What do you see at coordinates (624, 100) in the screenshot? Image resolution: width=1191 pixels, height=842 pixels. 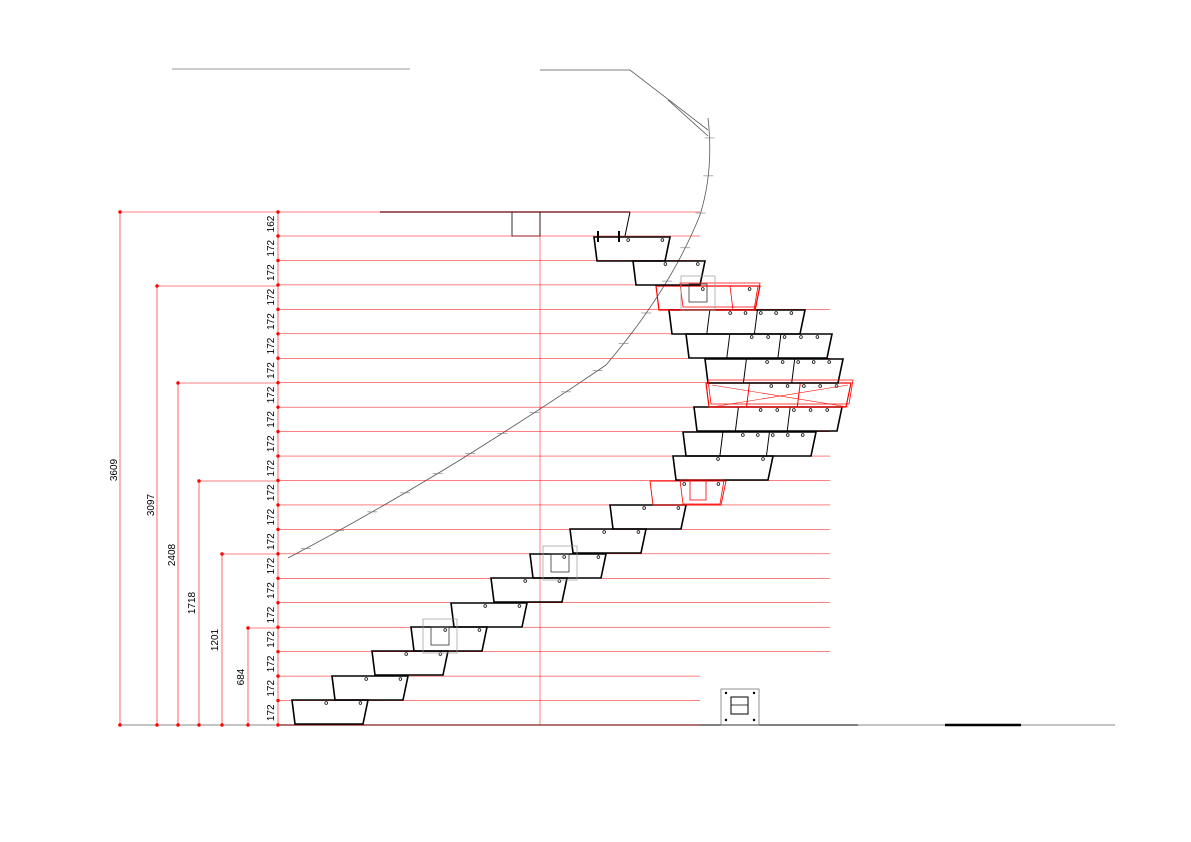 I see `top-reference-line-right` at bounding box center [624, 100].